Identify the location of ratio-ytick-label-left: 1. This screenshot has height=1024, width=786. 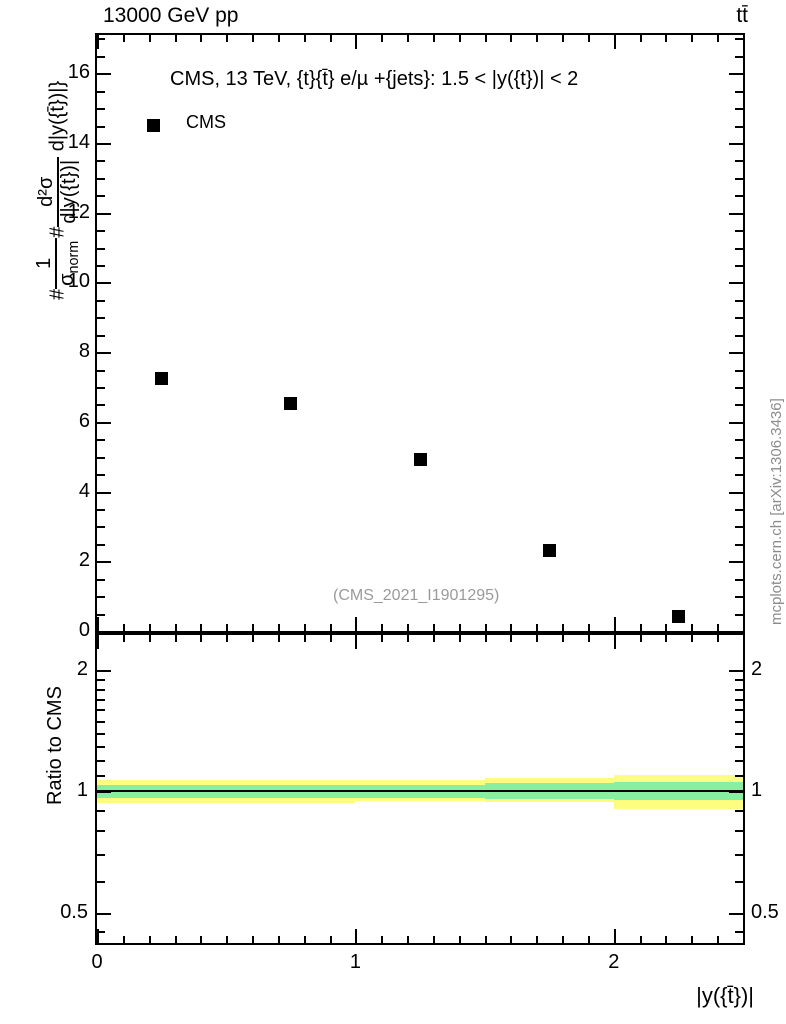
(82, 790).